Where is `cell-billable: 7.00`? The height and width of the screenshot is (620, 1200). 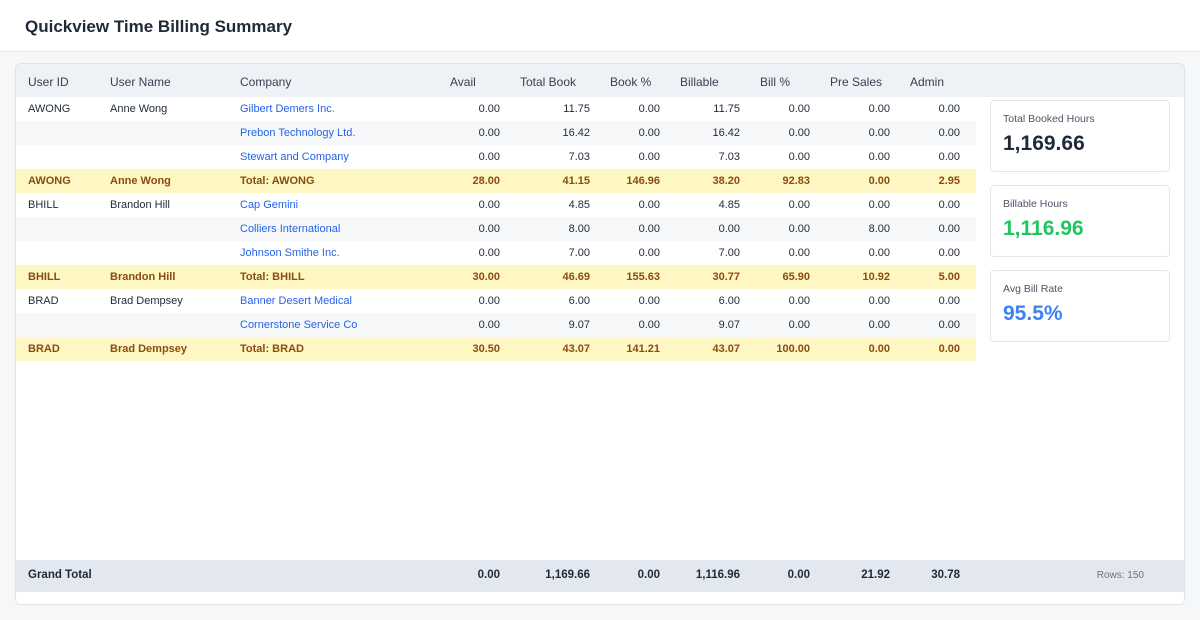 cell-billable: 7.00 is located at coordinates (729, 253).